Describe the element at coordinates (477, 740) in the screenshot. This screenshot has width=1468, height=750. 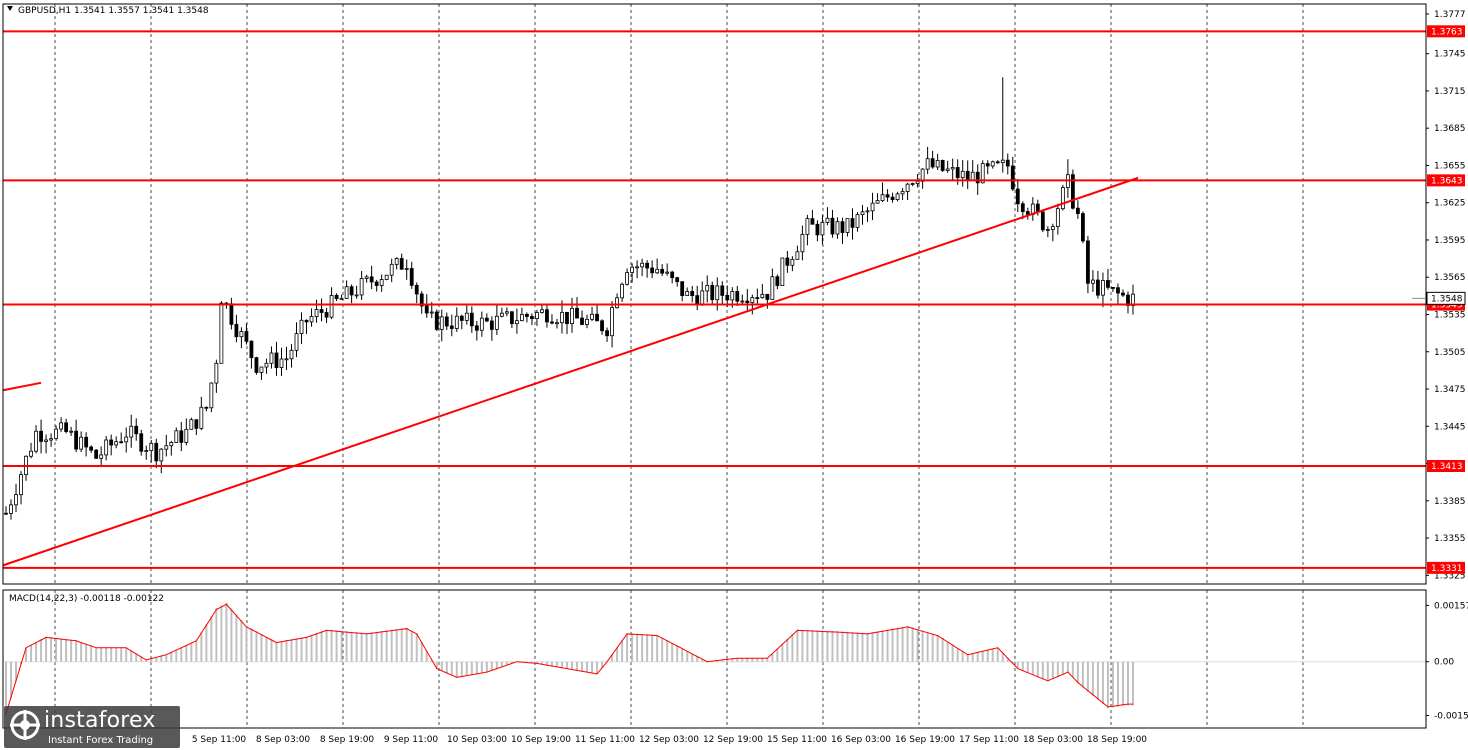
I see `x-tick-label: 10 Sep 03:00` at that location.